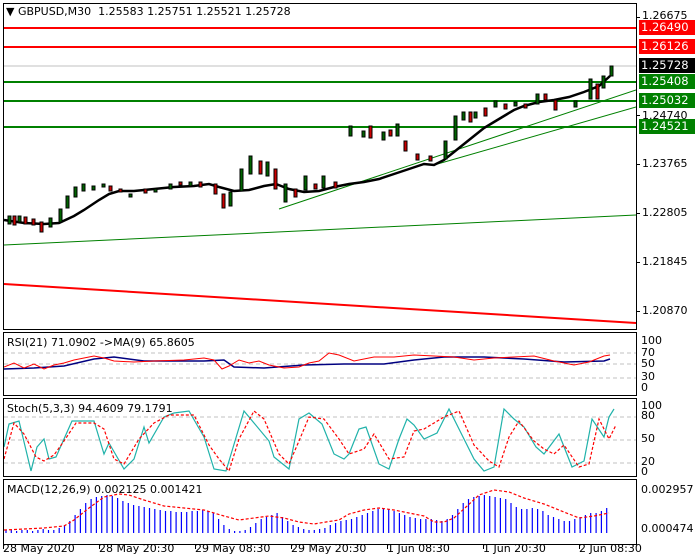 The width and height of the screenshot is (700, 560). Describe the element at coordinates (121, 11) in the screenshot. I see `ohlc-open: 1.25583` at that location.